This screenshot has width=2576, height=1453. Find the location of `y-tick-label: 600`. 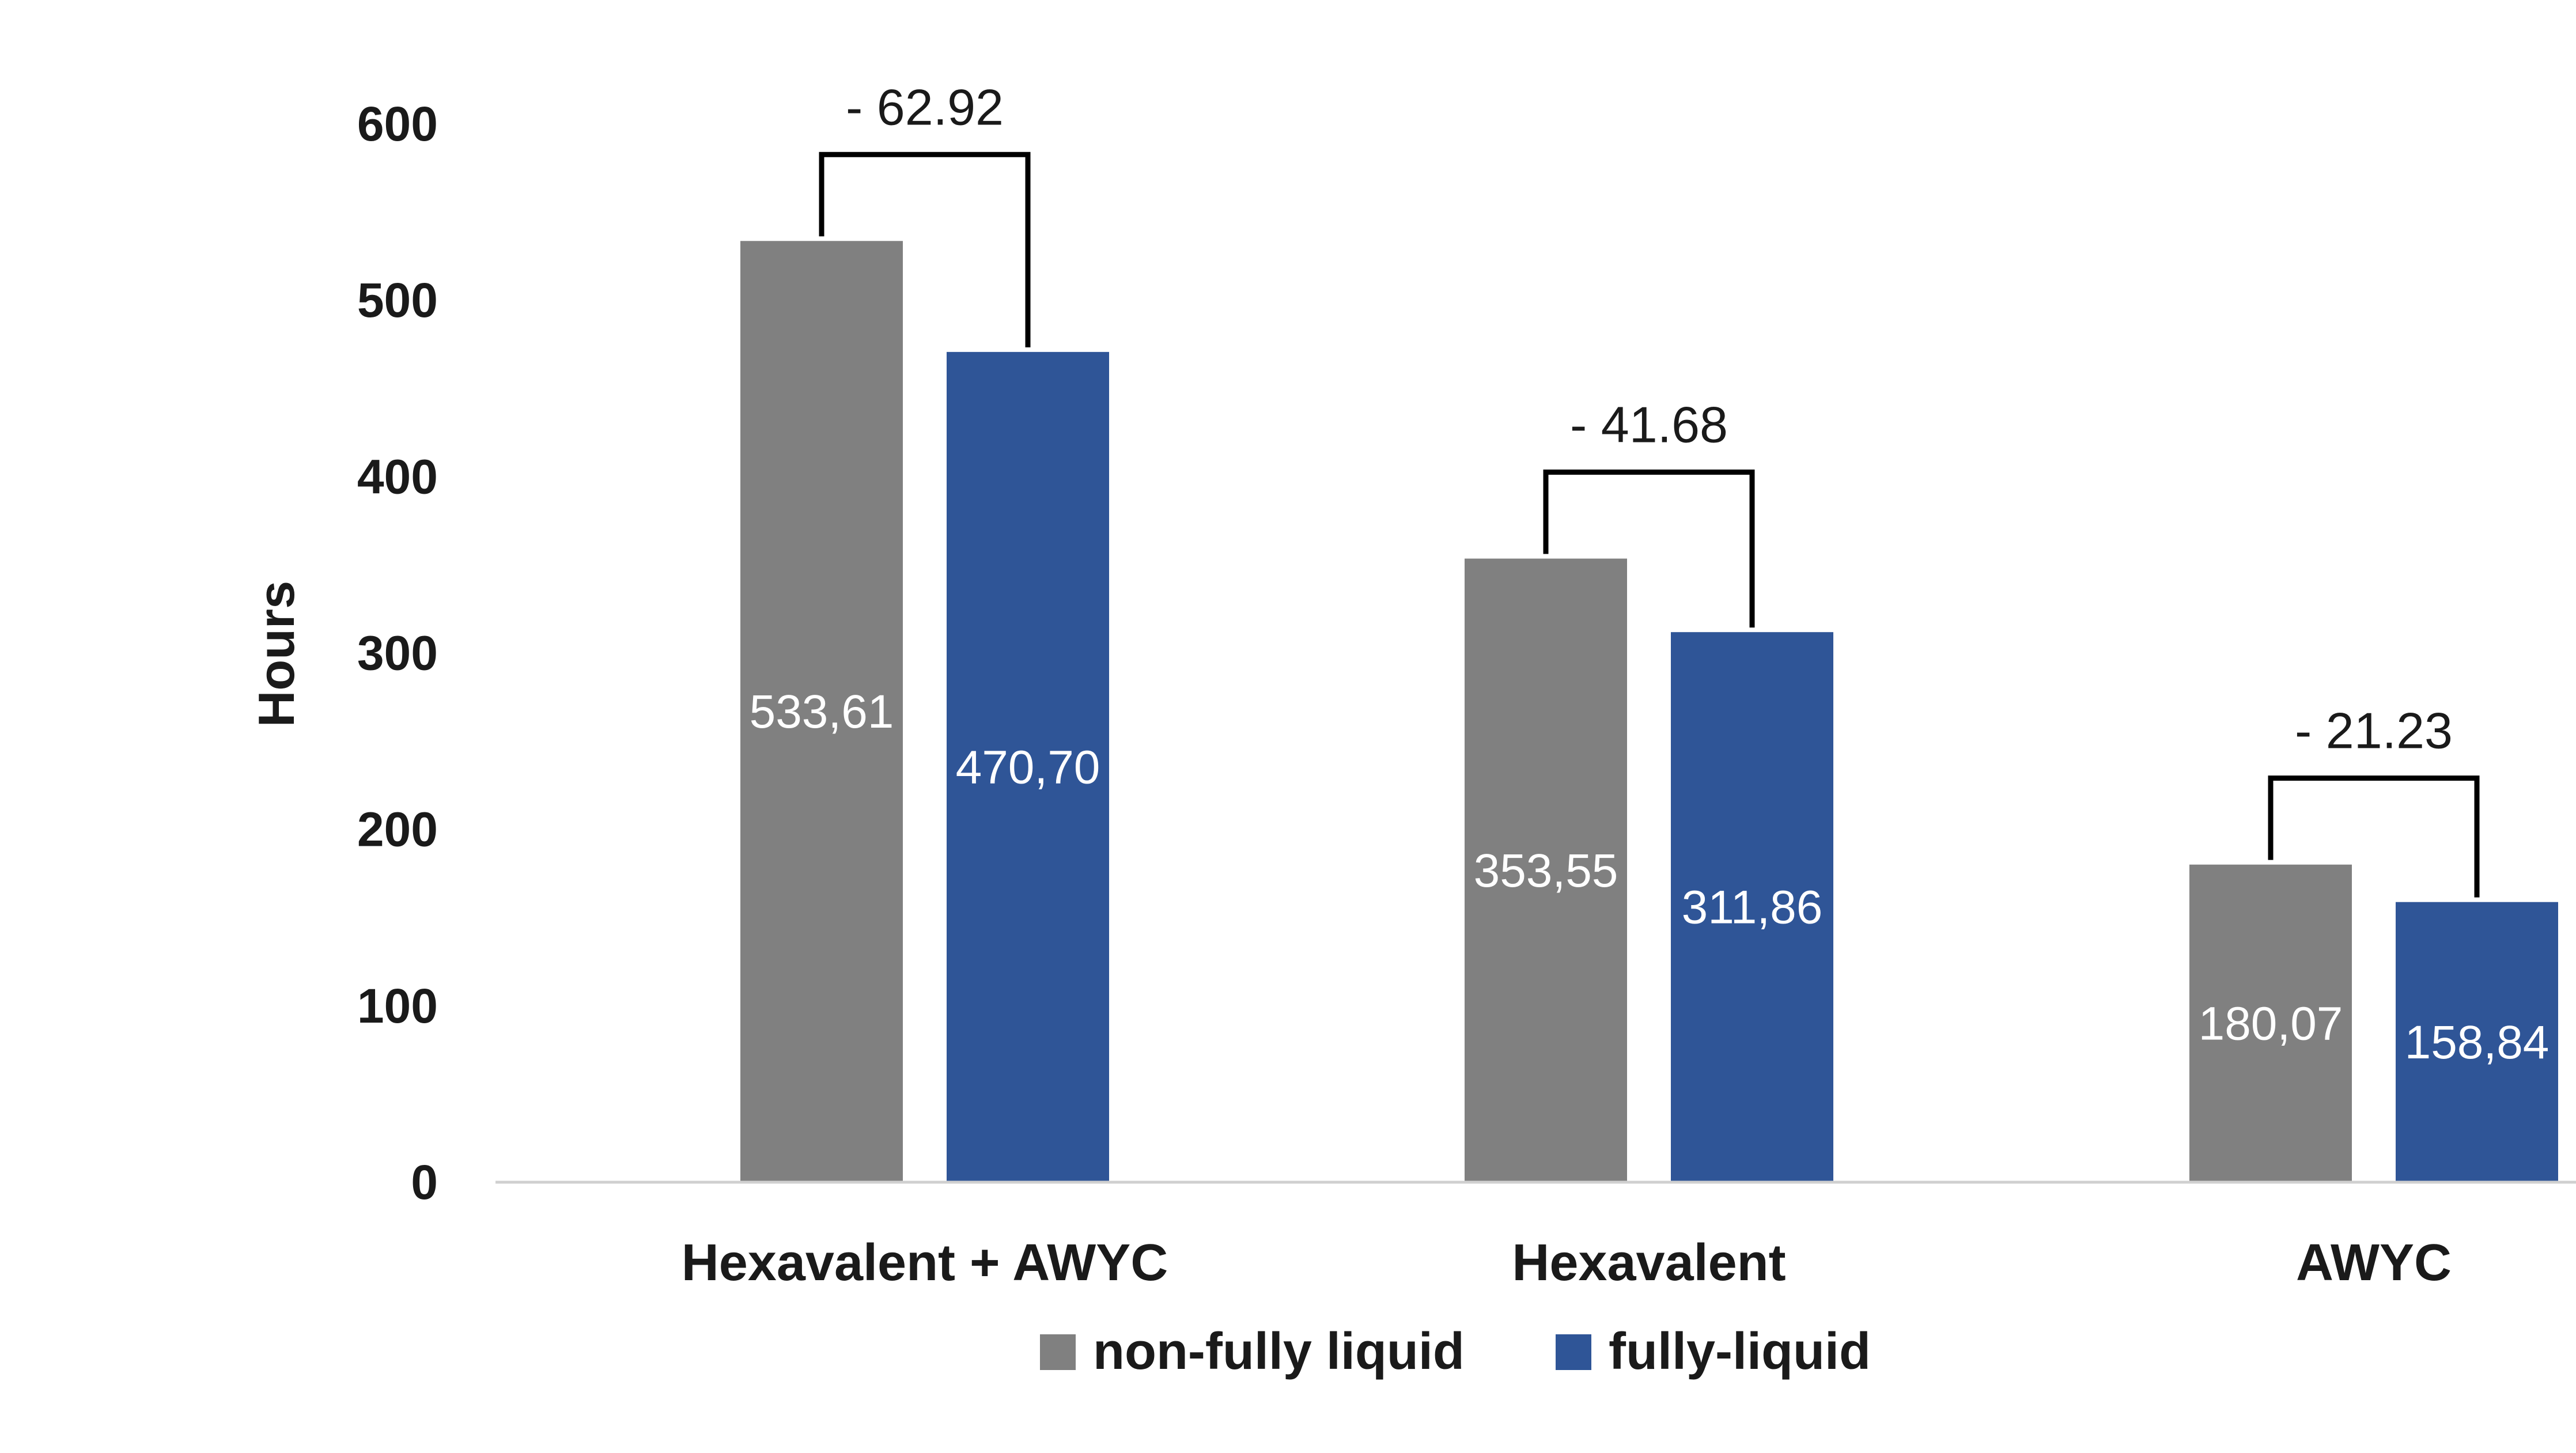

y-tick-label: 600 is located at coordinates (397, 124).